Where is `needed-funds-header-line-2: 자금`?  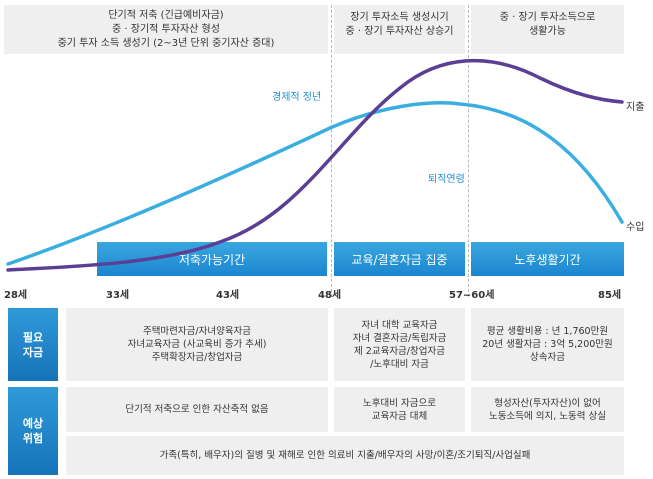 needed-funds-header-line-2: 자금 is located at coordinates (33, 352).